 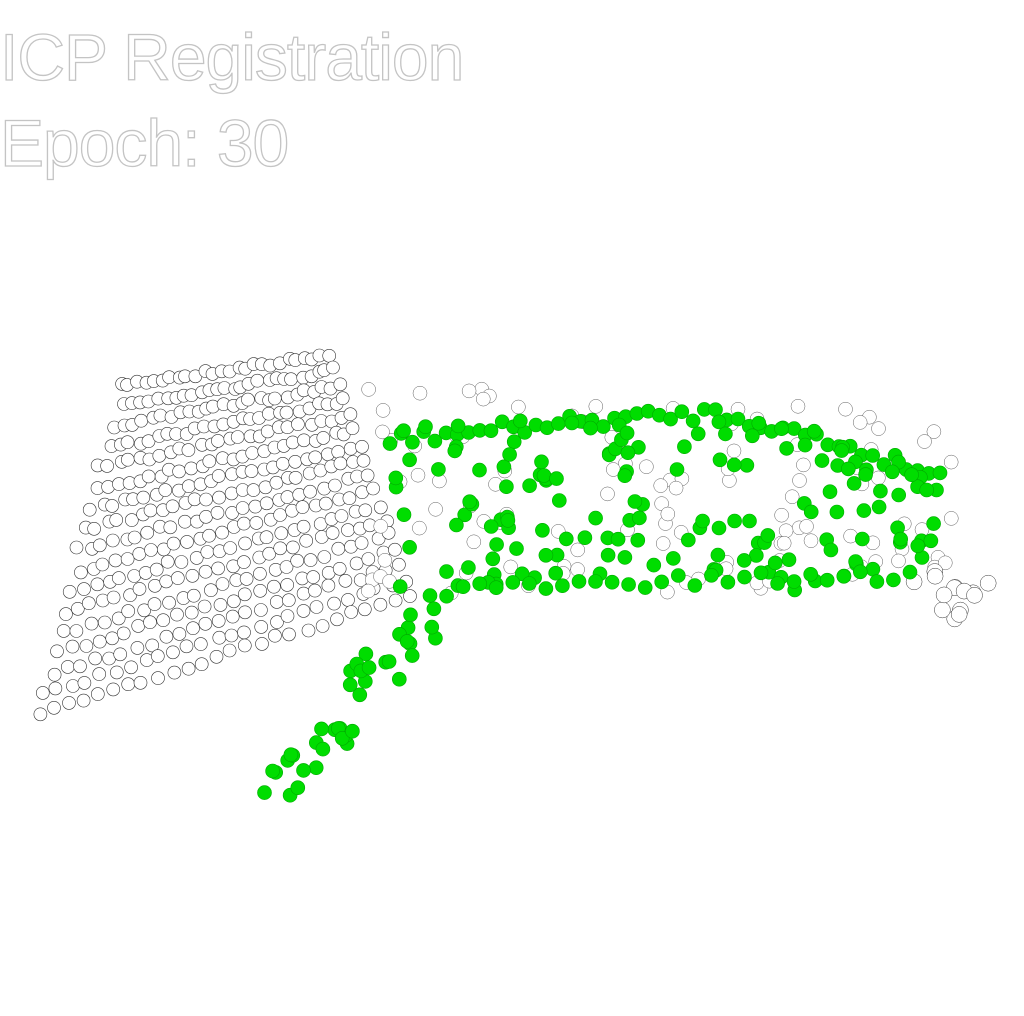 What do you see at coordinates (232, 57) in the screenshot?
I see `viewer-title: ICP Registration` at bounding box center [232, 57].